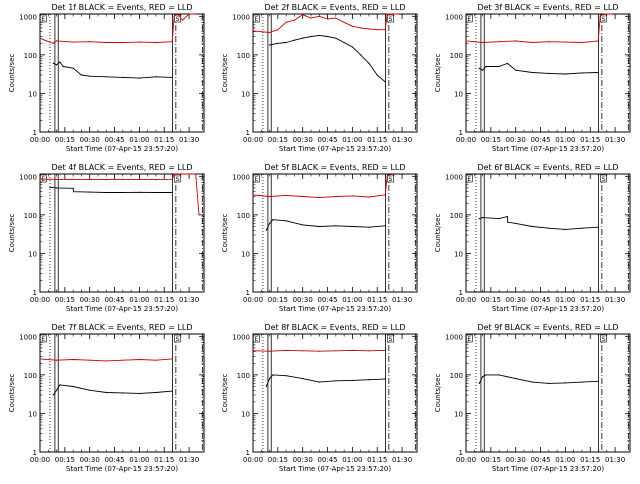 This screenshot has width=640, height=484. What do you see at coordinates (454, 17) in the screenshot?
I see `y-tick-label: 1000` at bounding box center [454, 17].